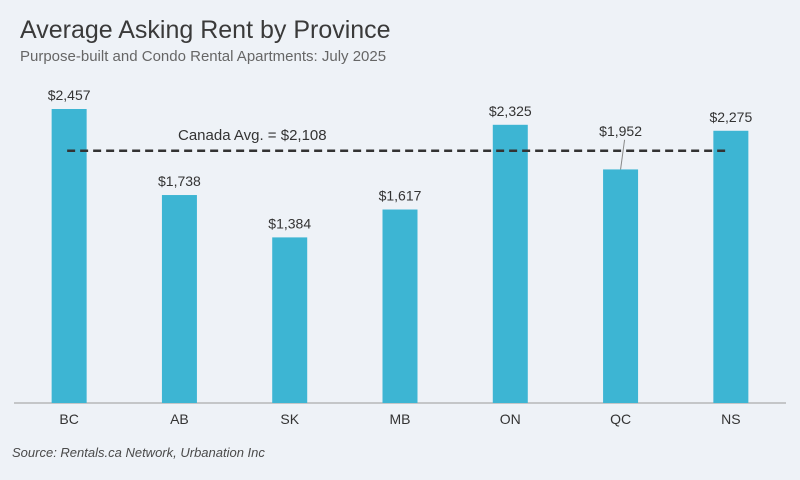  What do you see at coordinates (400, 306) in the screenshot?
I see `bar-mb` at bounding box center [400, 306].